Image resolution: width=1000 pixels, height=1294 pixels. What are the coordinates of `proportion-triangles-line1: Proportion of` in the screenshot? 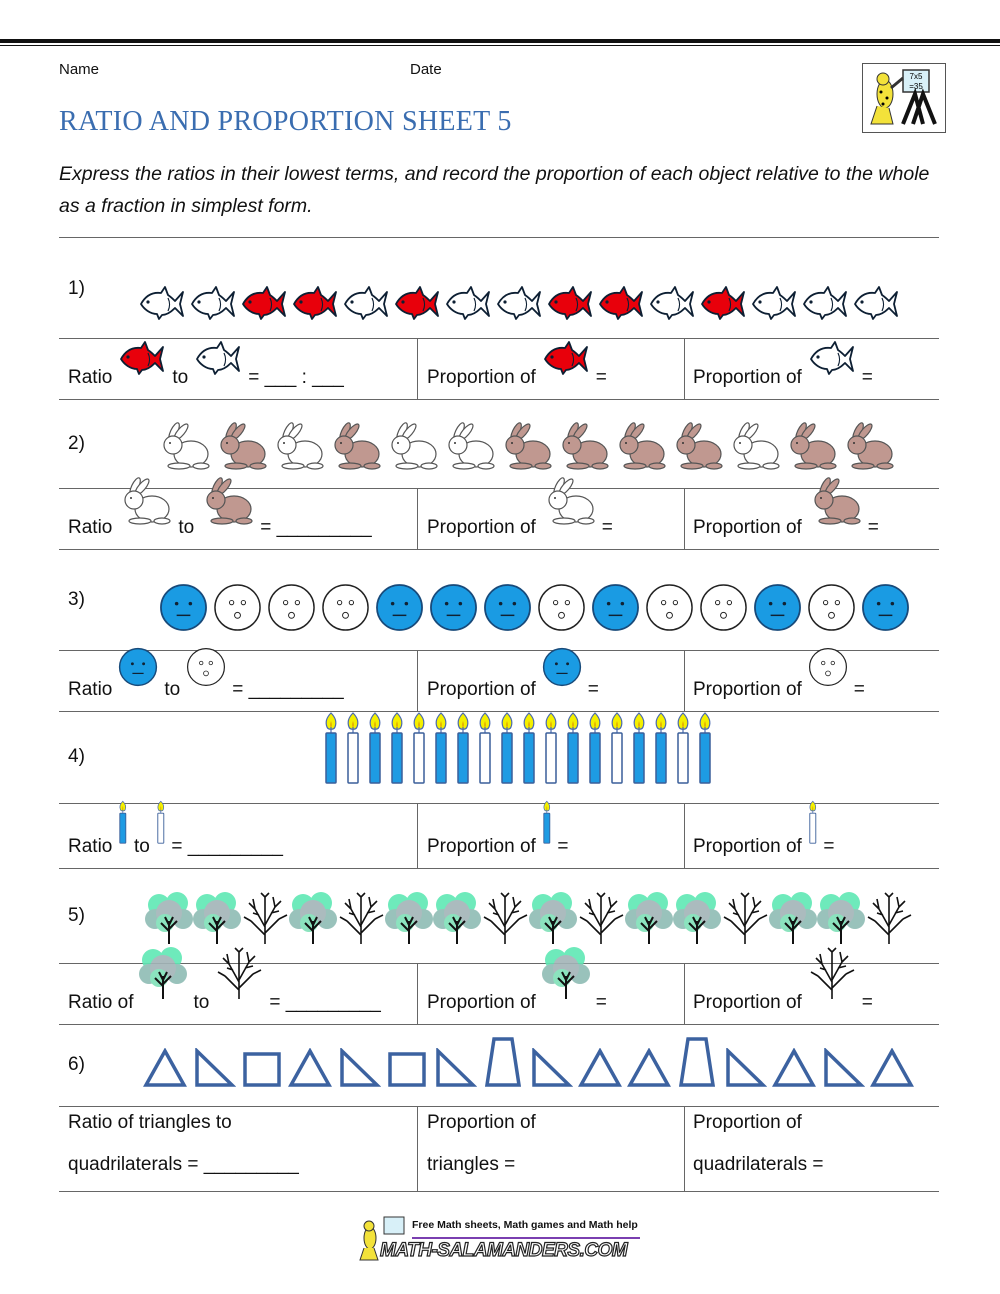 It's located at (481, 1122).